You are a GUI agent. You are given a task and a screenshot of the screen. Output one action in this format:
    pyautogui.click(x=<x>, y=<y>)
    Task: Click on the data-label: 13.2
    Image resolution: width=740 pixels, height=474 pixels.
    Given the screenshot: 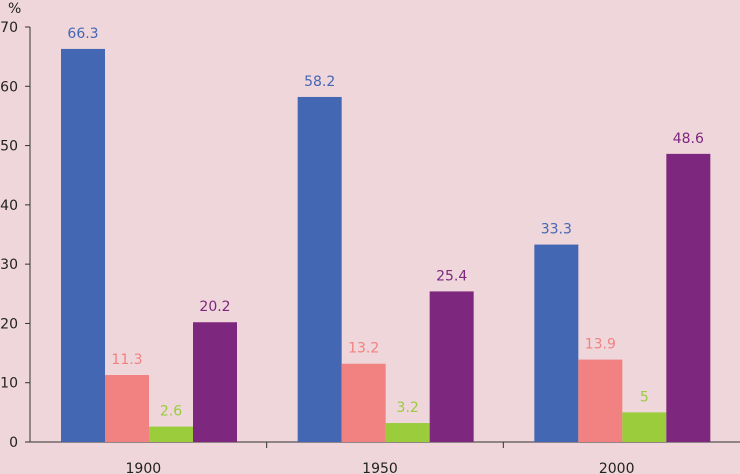 What is the action you would take?
    pyautogui.click(x=363, y=349)
    